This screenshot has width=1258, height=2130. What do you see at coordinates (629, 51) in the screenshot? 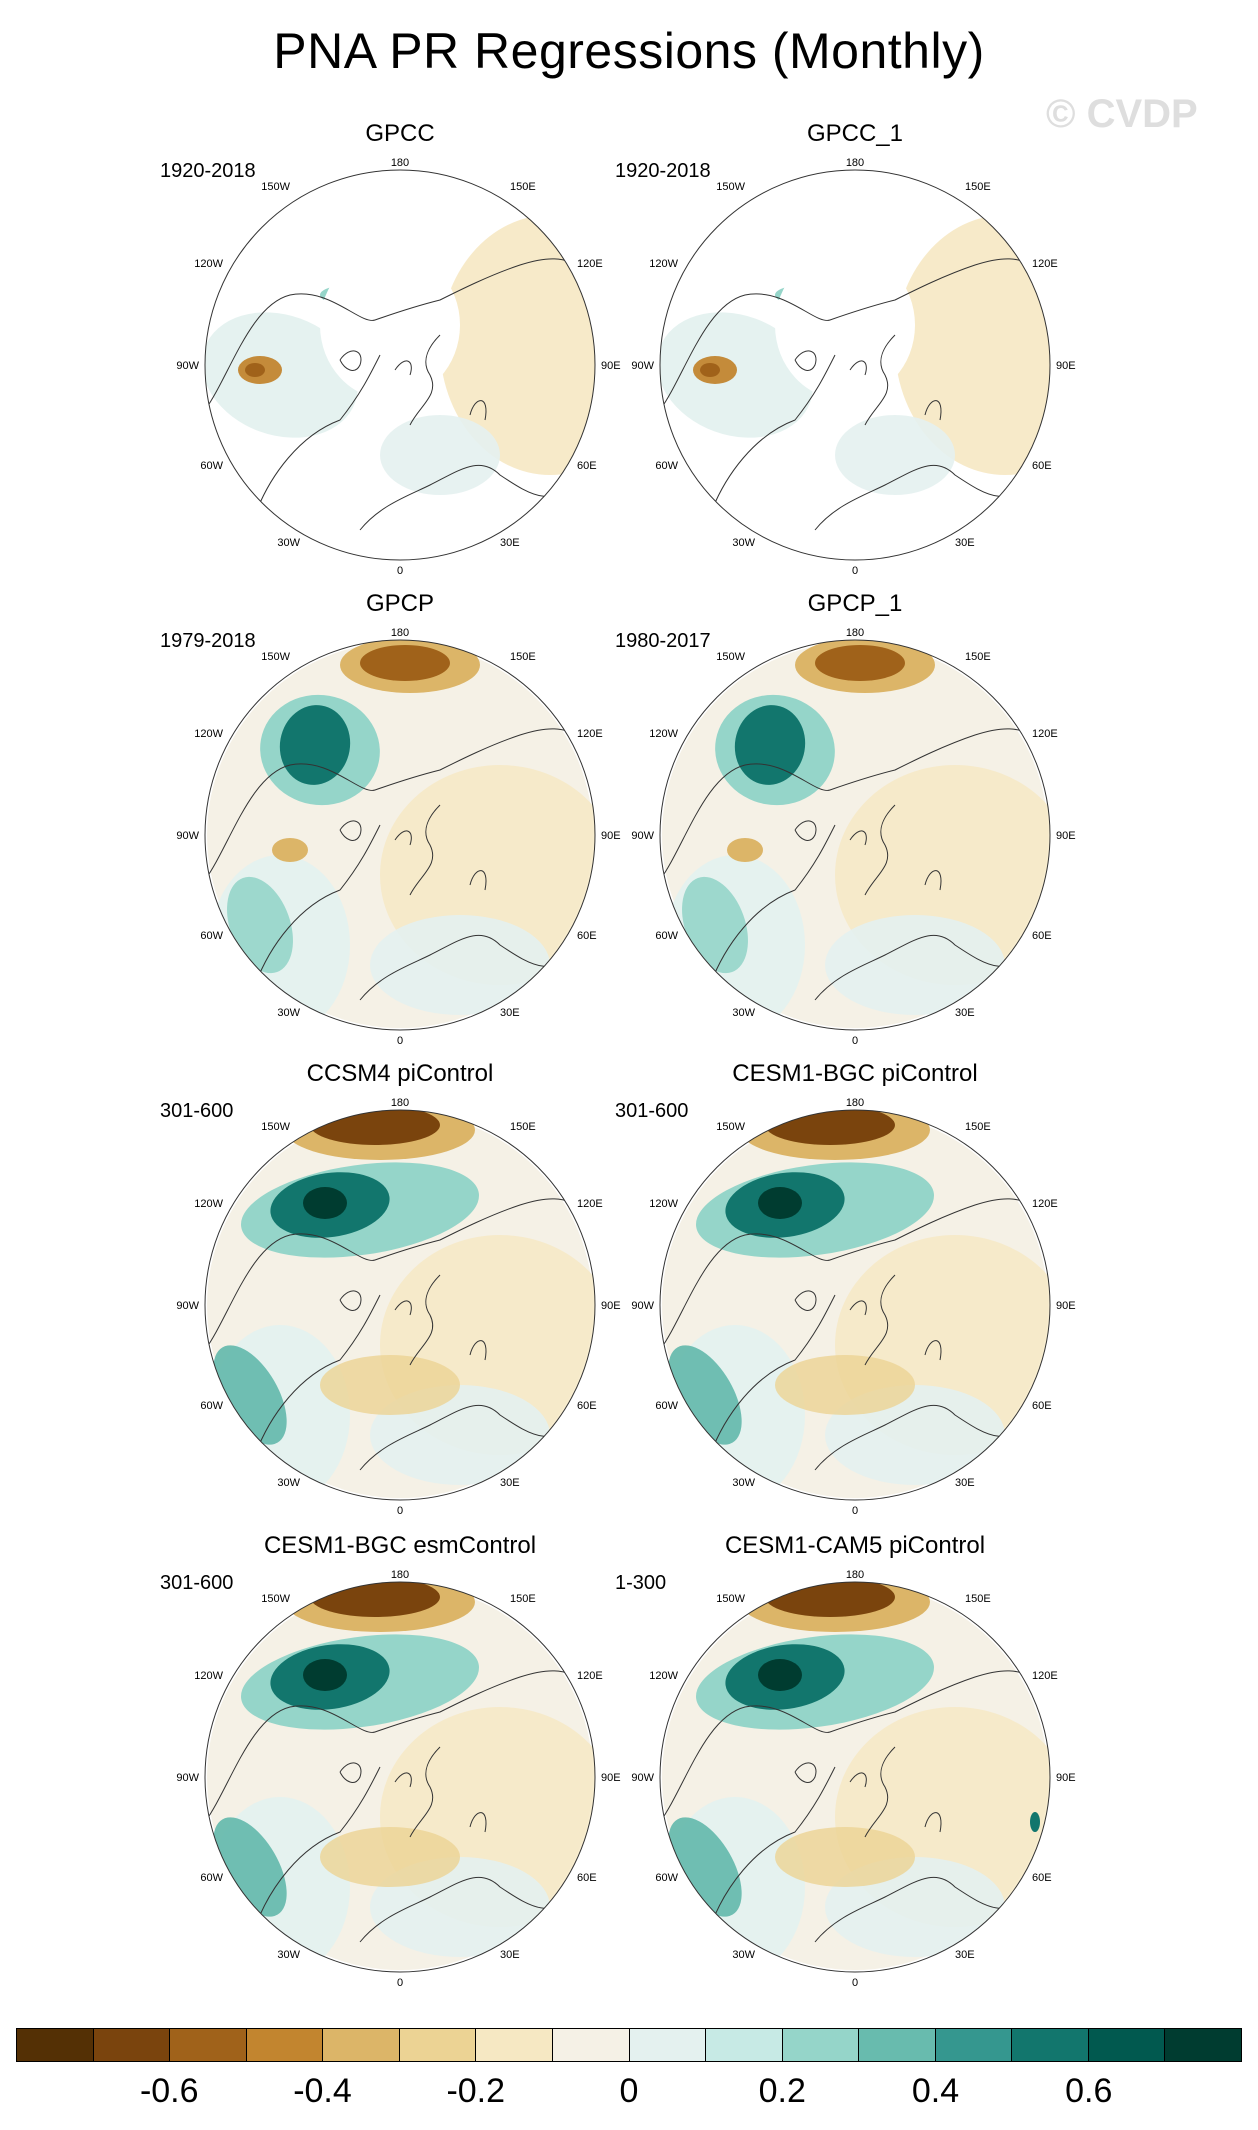
I see `figure-title: PNA PR Regressions (Monthly)` at bounding box center [629, 51].